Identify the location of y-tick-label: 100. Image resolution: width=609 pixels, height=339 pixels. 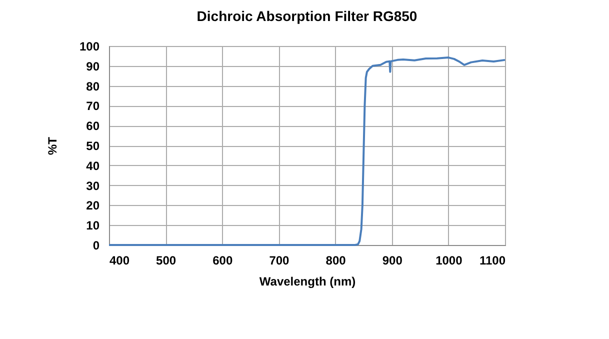
(89, 47).